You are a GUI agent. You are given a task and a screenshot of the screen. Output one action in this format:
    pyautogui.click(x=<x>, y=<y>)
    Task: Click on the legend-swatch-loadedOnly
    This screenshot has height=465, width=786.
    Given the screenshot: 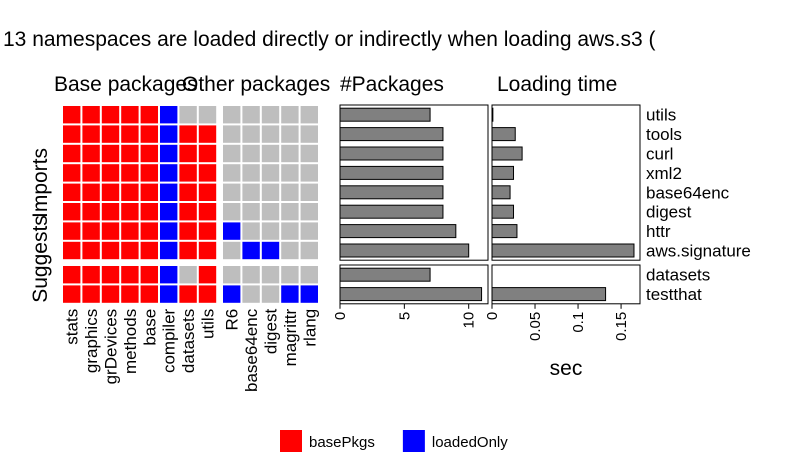 What is the action you would take?
    pyautogui.click(x=413, y=441)
    